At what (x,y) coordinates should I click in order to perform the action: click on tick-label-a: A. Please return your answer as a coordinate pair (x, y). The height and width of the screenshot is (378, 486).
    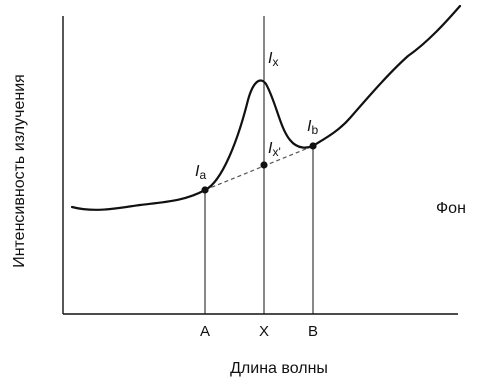
    Looking at the image, I should click on (205, 331).